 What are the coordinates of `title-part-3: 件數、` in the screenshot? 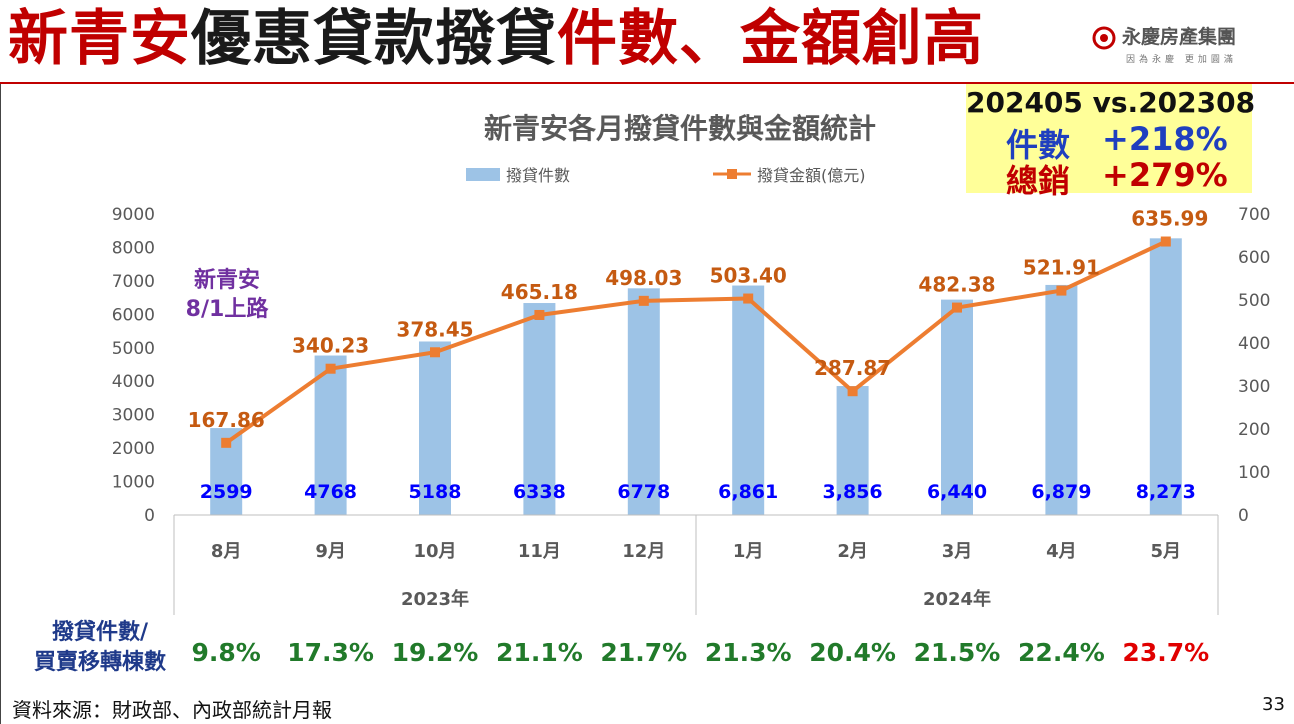 It's located at (648, 39).